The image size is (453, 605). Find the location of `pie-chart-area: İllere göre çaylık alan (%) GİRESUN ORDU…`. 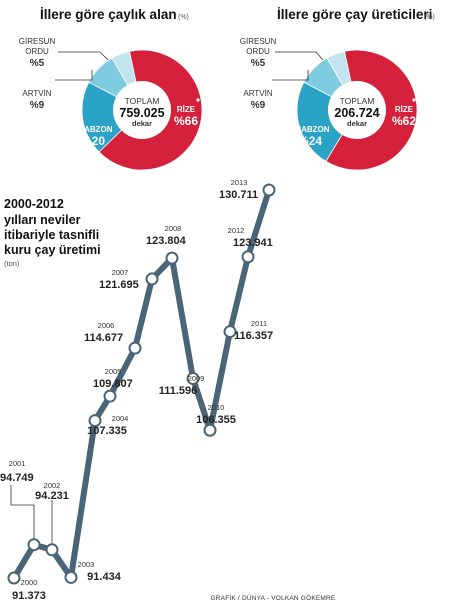

pie-chart-area: İllere göre çaylık alan (%) GİRESUN ORDU… is located at coordinates (111, 89).